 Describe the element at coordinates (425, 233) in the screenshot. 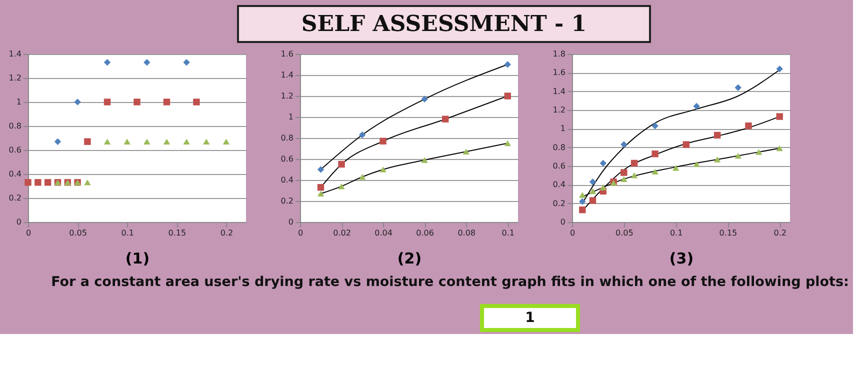

I see `x-tick-label: 0.06` at that location.